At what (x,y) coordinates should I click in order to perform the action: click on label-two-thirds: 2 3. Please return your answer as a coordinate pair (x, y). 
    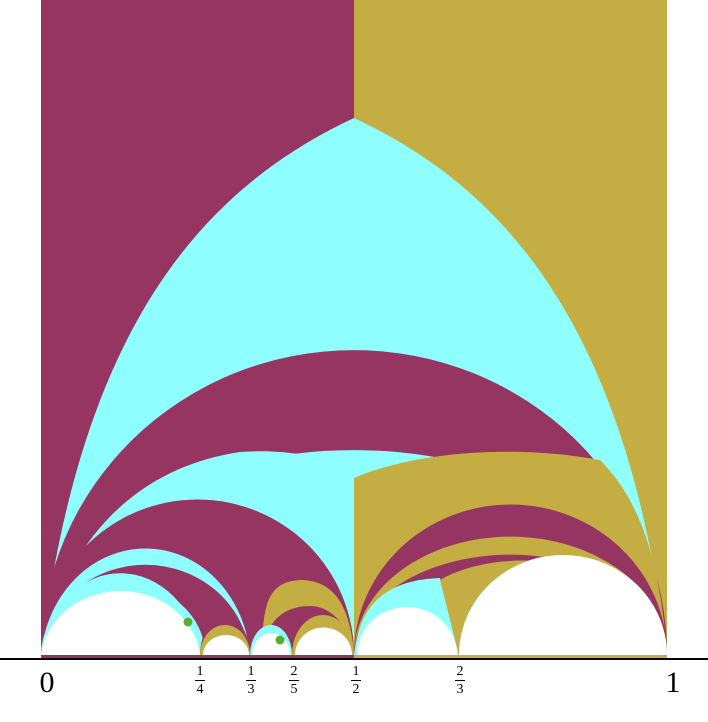
    Looking at the image, I should click on (460, 680).